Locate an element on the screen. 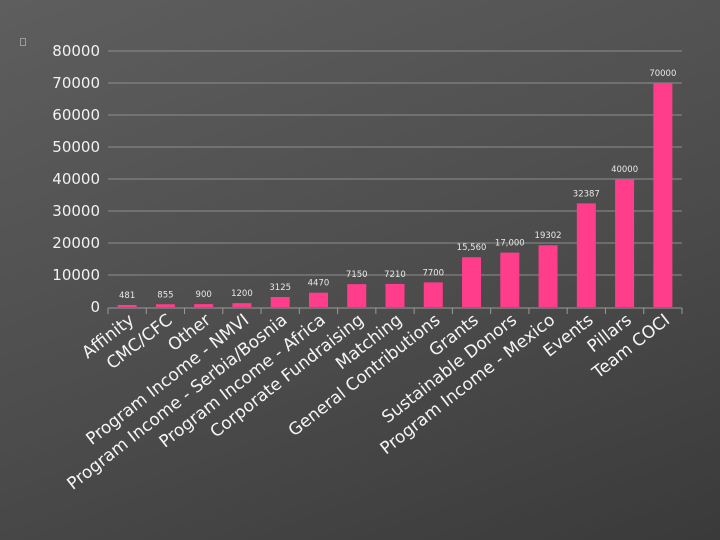 This screenshot has height=540, width=720. data-label: 7700 is located at coordinates (433, 273).